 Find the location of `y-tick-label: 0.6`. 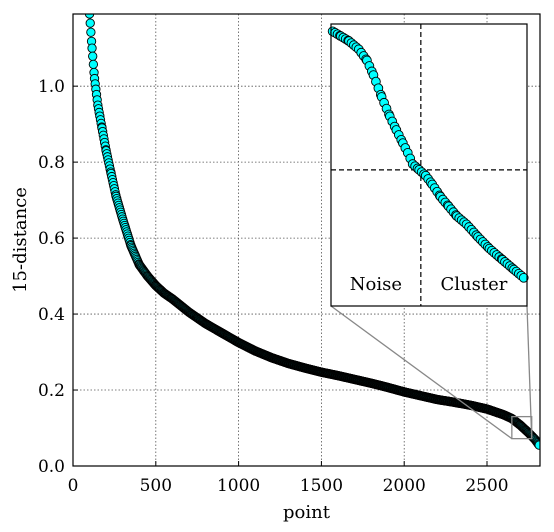

y-tick-label: 0.6 is located at coordinates (51, 239).